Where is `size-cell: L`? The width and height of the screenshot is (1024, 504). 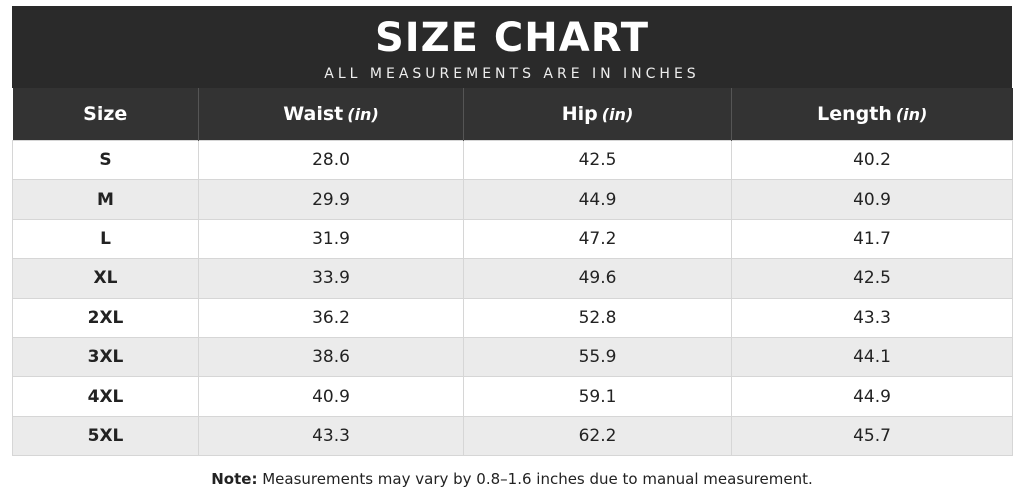 size-cell: L is located at coordinates (105, 239).